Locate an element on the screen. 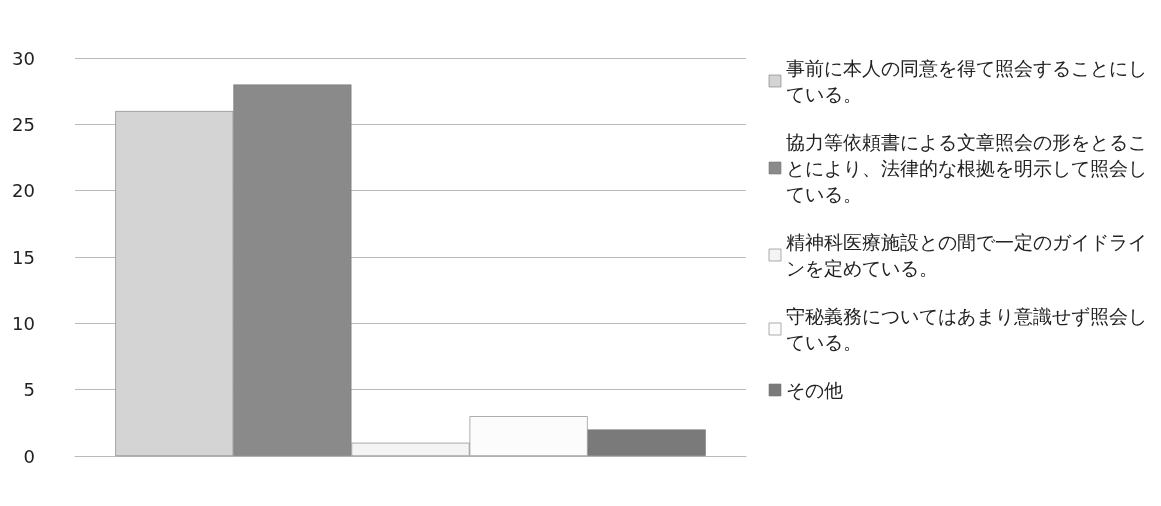 The height and width of the screenshot is (506, 1161). y-tick-label: 30 is located at coordinates (23, 58).